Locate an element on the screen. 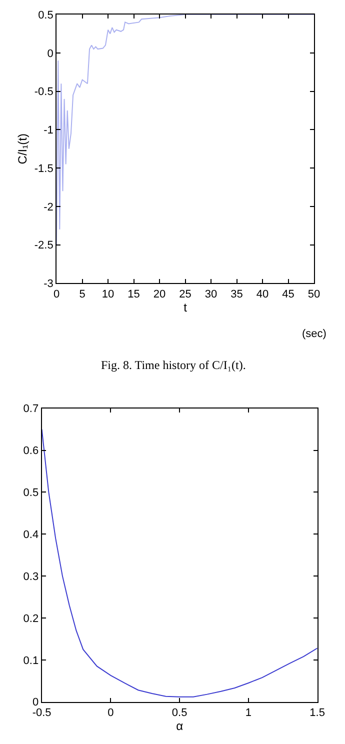 The image size is (345, 744). x-tick-label: 1 is located at coordinates (248, 713).